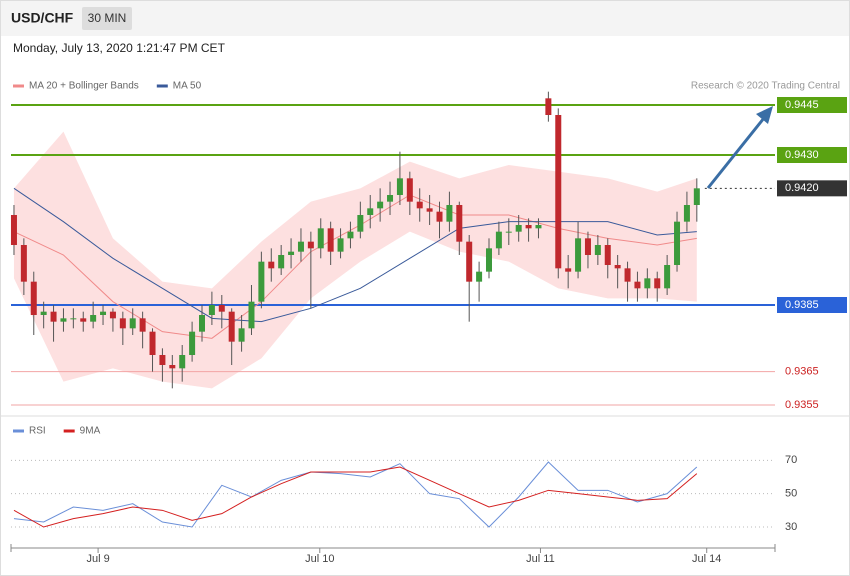 The image size is (850, 576). Describe the element at coordinates (425, 18) in the screenshot. I see `header-bar` at that location.